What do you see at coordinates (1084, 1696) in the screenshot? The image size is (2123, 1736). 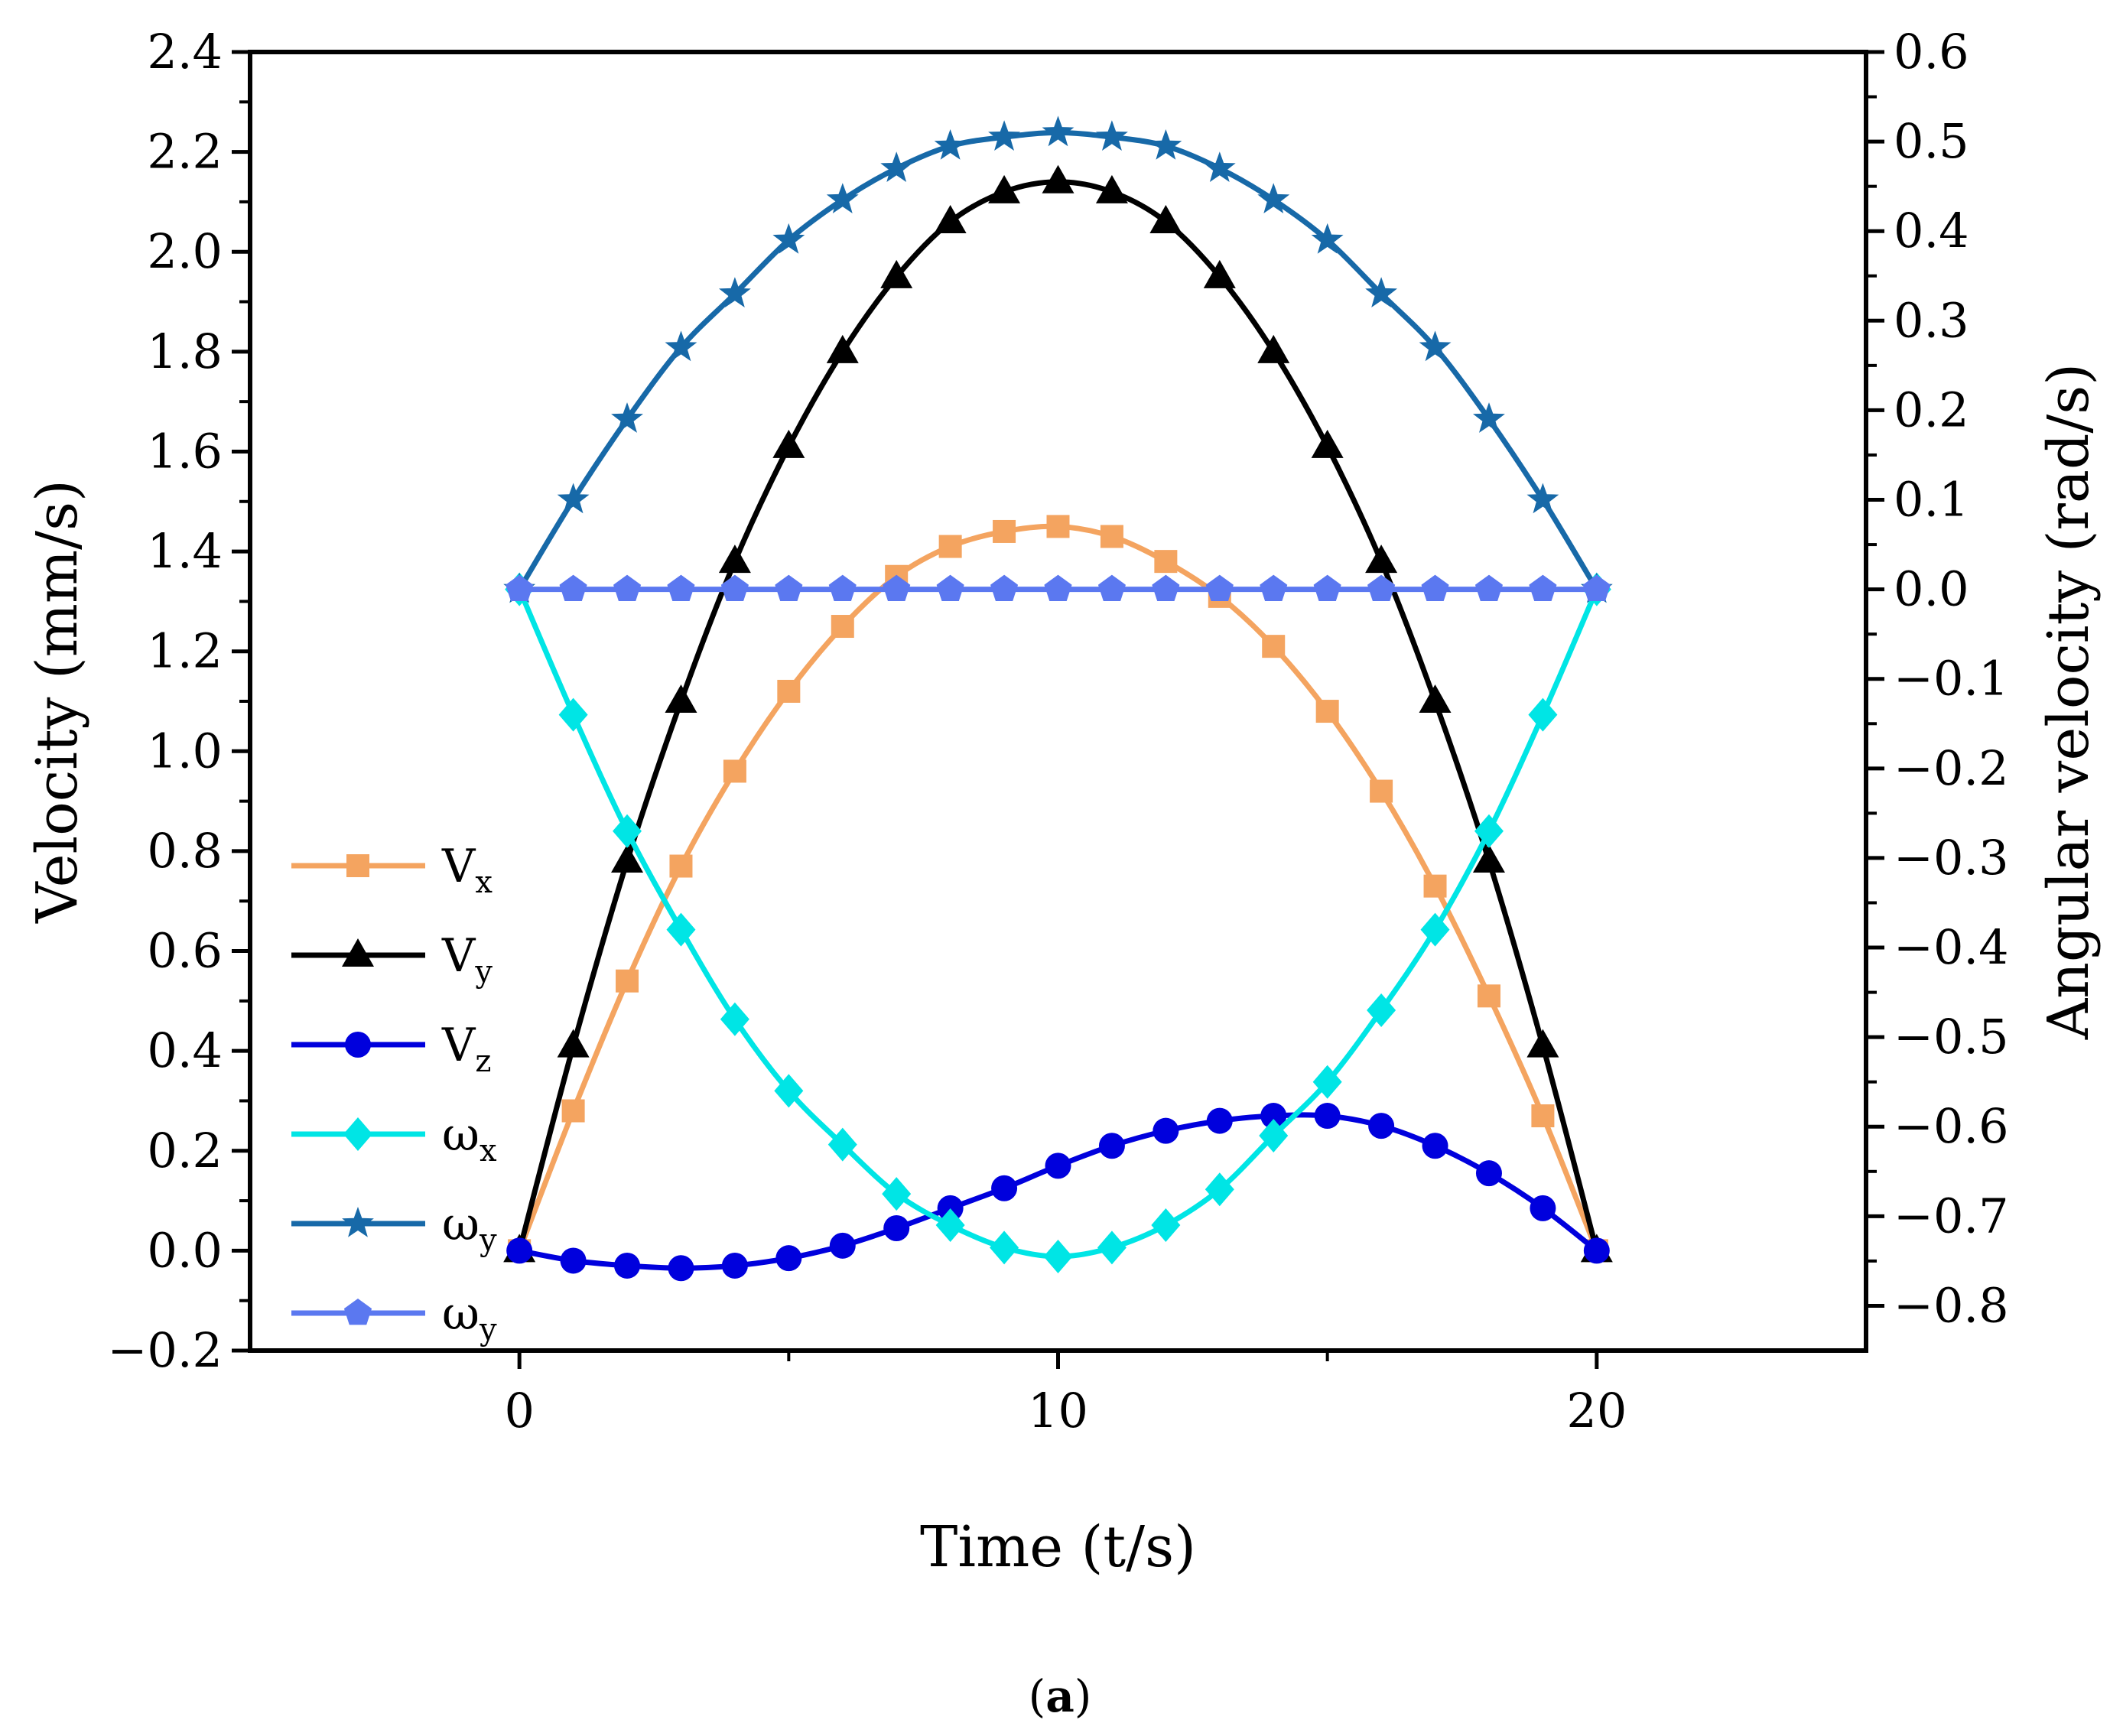 I see `caption-close: )` at bounding box center [1084, 1696].